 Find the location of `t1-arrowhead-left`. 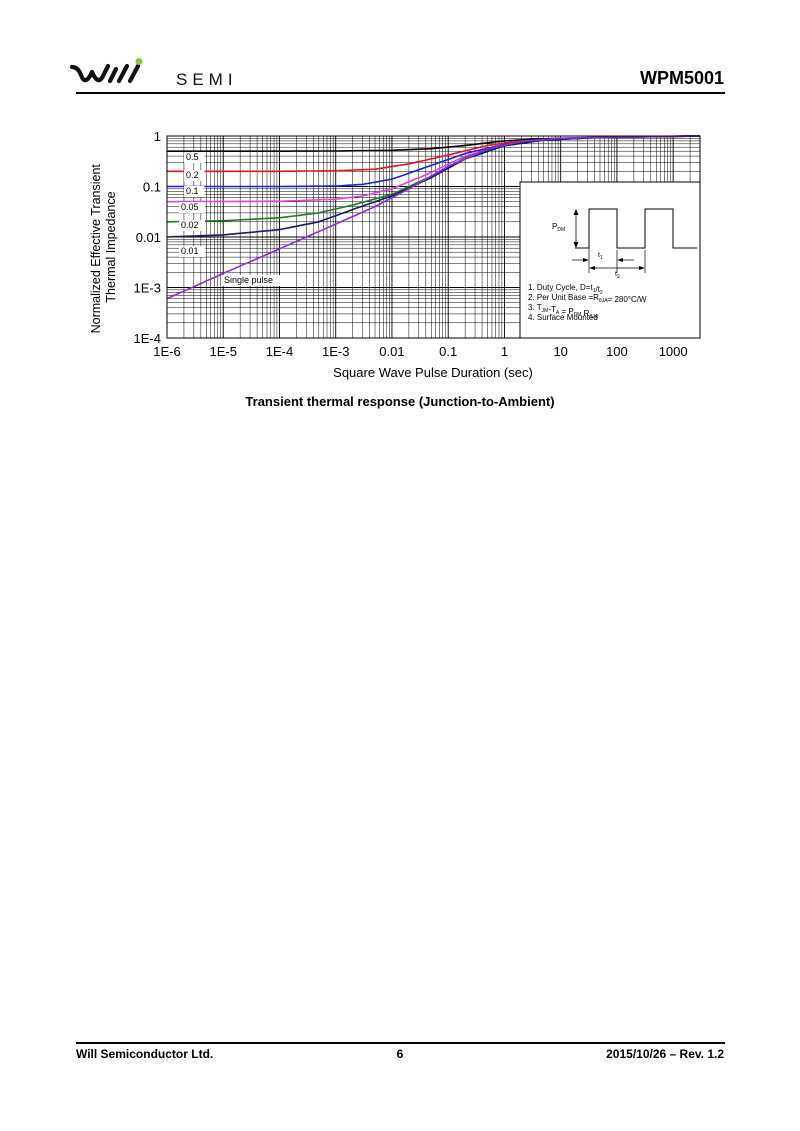

t1-arrowhead-left is located at coordinates (586, 260).